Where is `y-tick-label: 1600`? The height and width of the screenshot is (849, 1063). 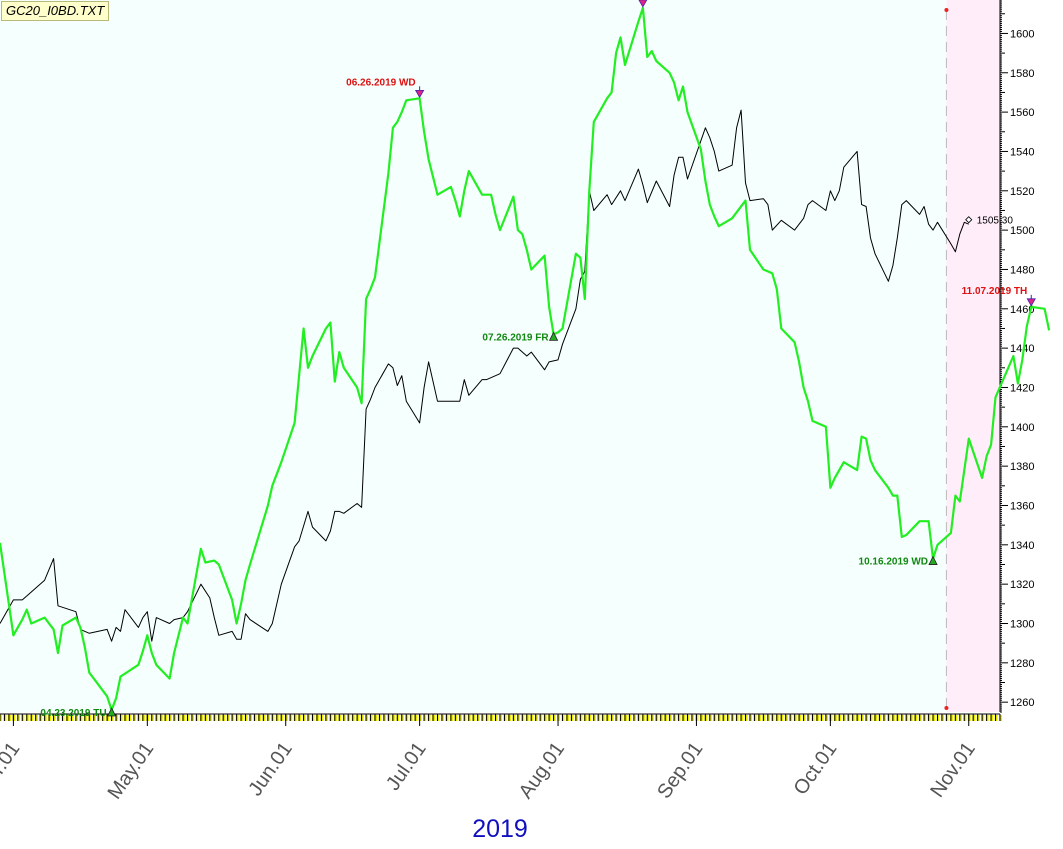
y-tick-label: 1600 is located at coordinates (1022, 34).